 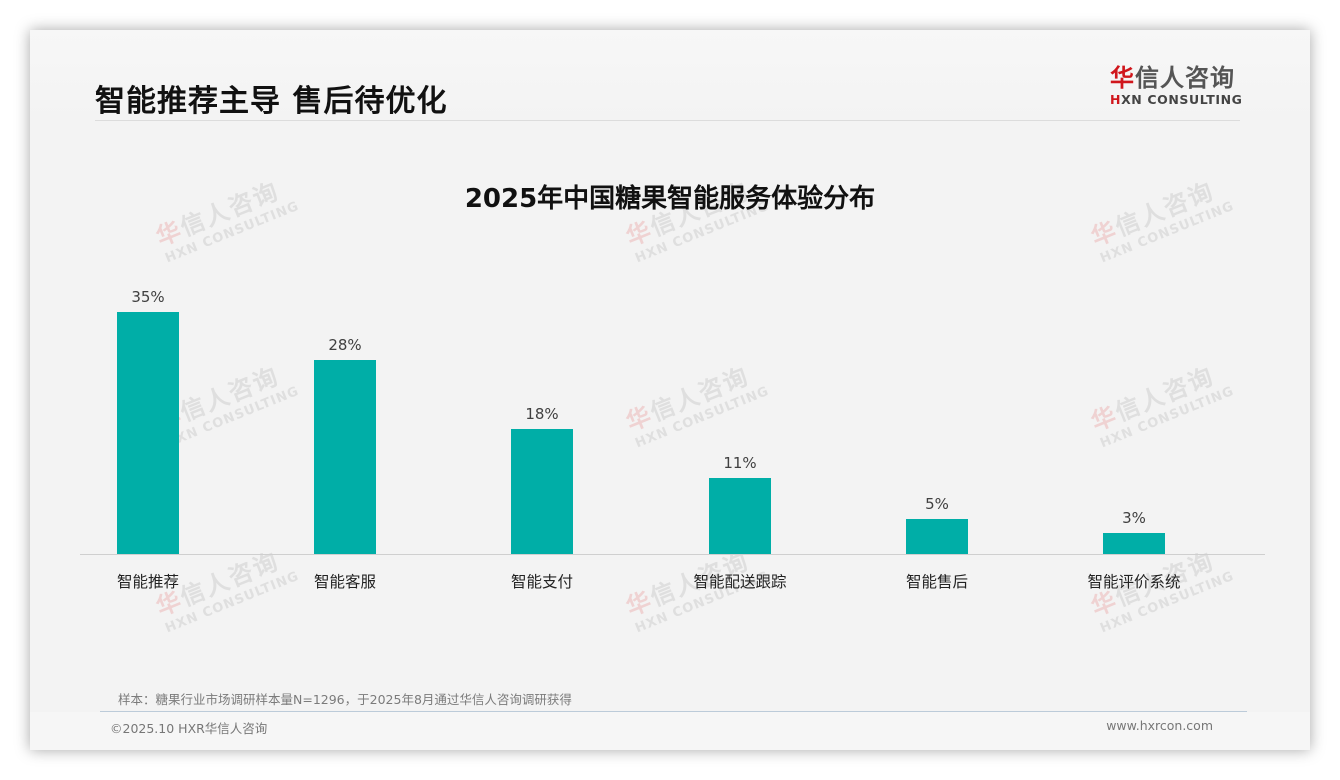 I want to click on footer-band, so click(x=670, y=731).